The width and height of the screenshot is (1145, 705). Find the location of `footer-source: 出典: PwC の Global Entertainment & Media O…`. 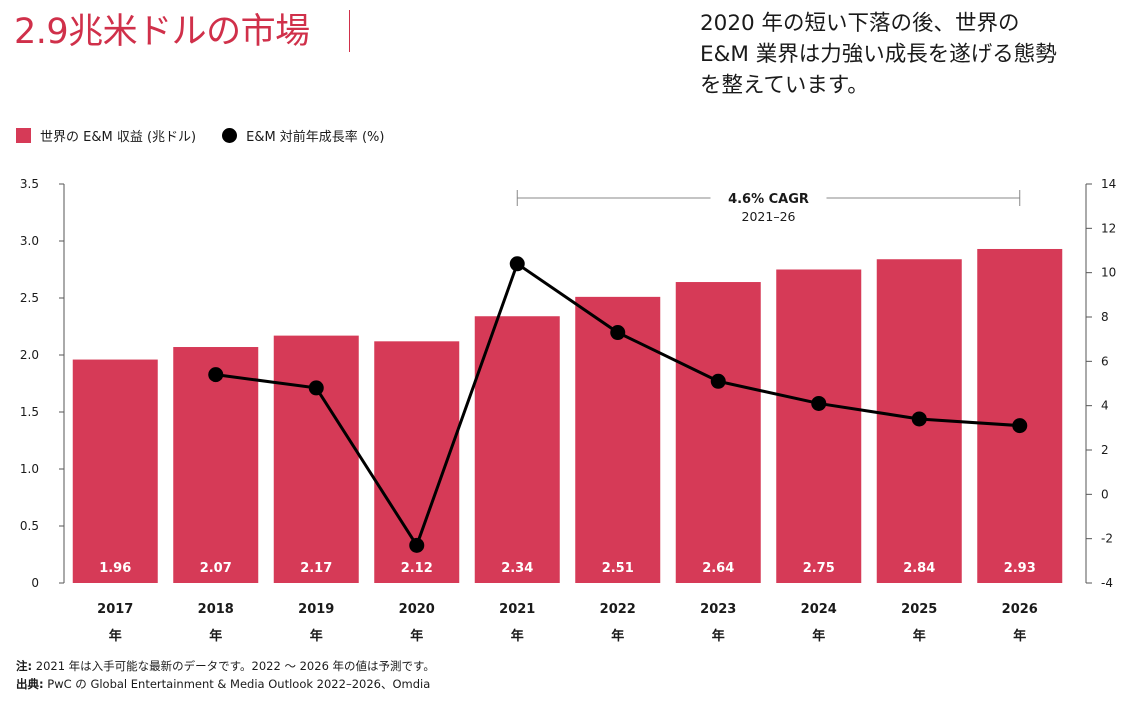

footer-source: 出典: PwC の Global Entertainment & Media O… is located at coordinates (225, 684).